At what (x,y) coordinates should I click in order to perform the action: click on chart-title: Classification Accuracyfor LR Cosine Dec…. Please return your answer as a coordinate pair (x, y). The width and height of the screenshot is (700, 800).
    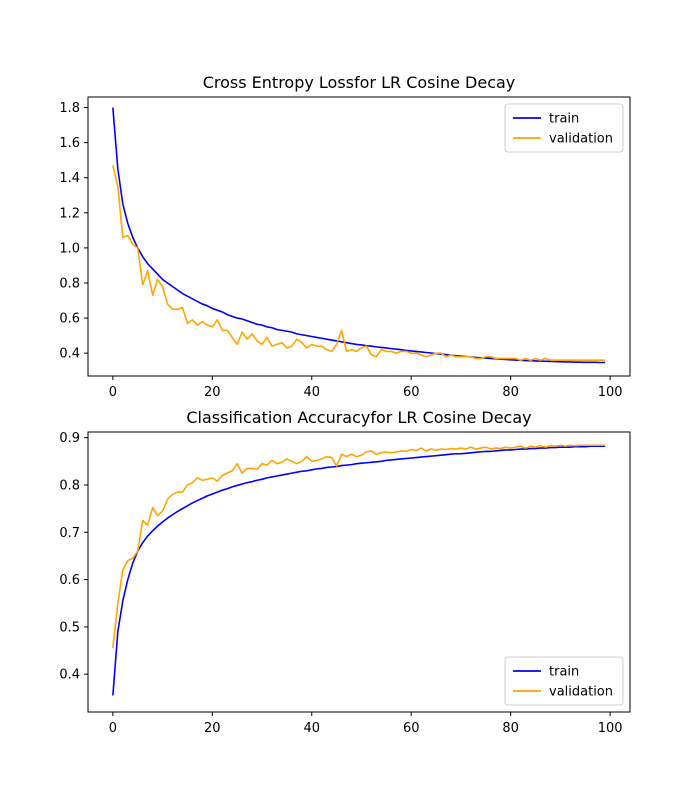
    Looking at the image, I should click on (358, 417).